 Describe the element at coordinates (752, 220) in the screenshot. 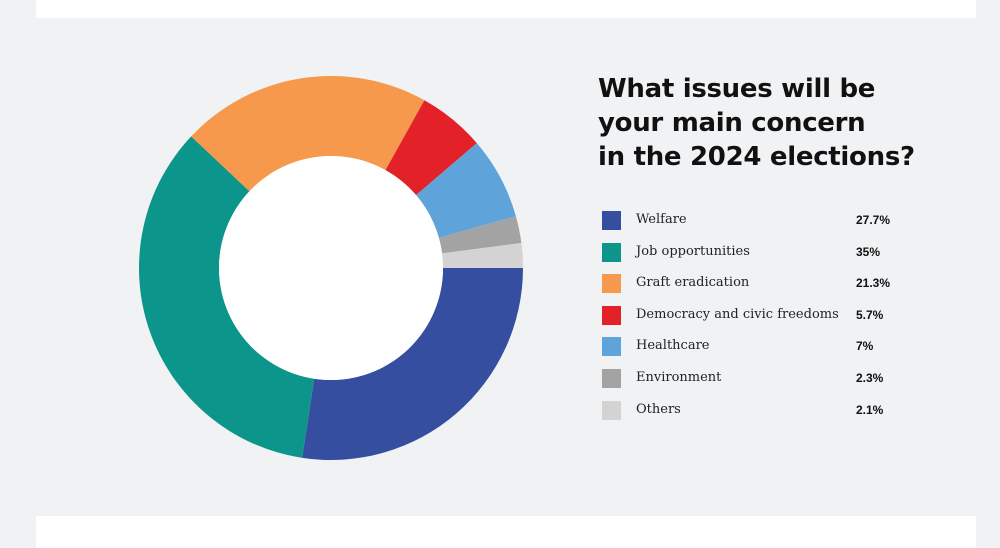

I see `legend-item-welfare: Welfare 27.7%` at that location.